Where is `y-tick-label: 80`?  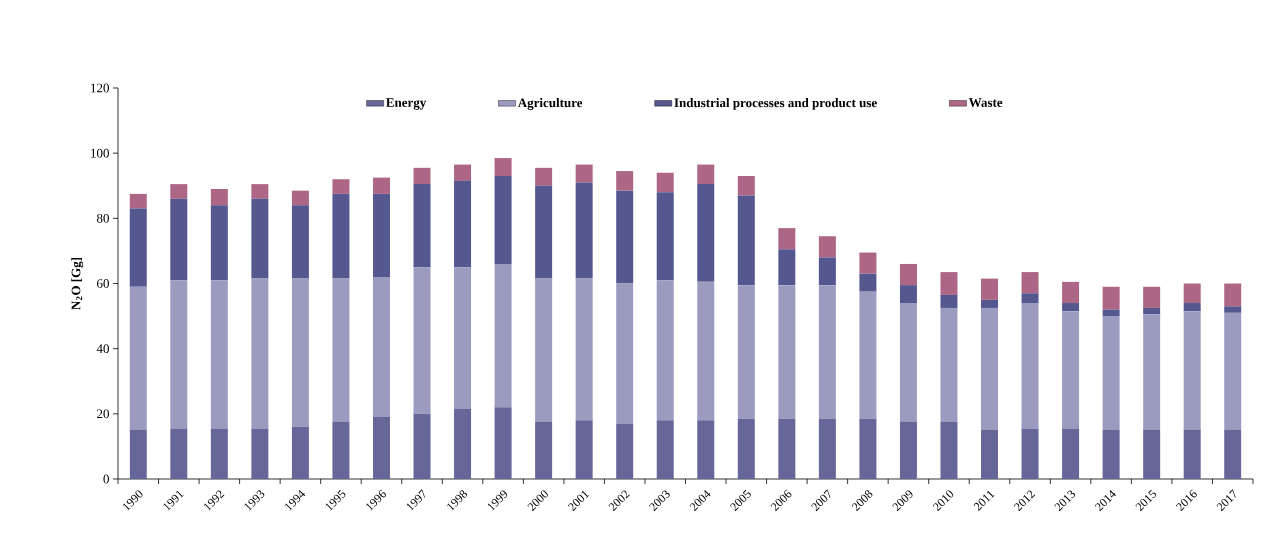
y-tick-label: 80 is located at coordinates (102, 218).